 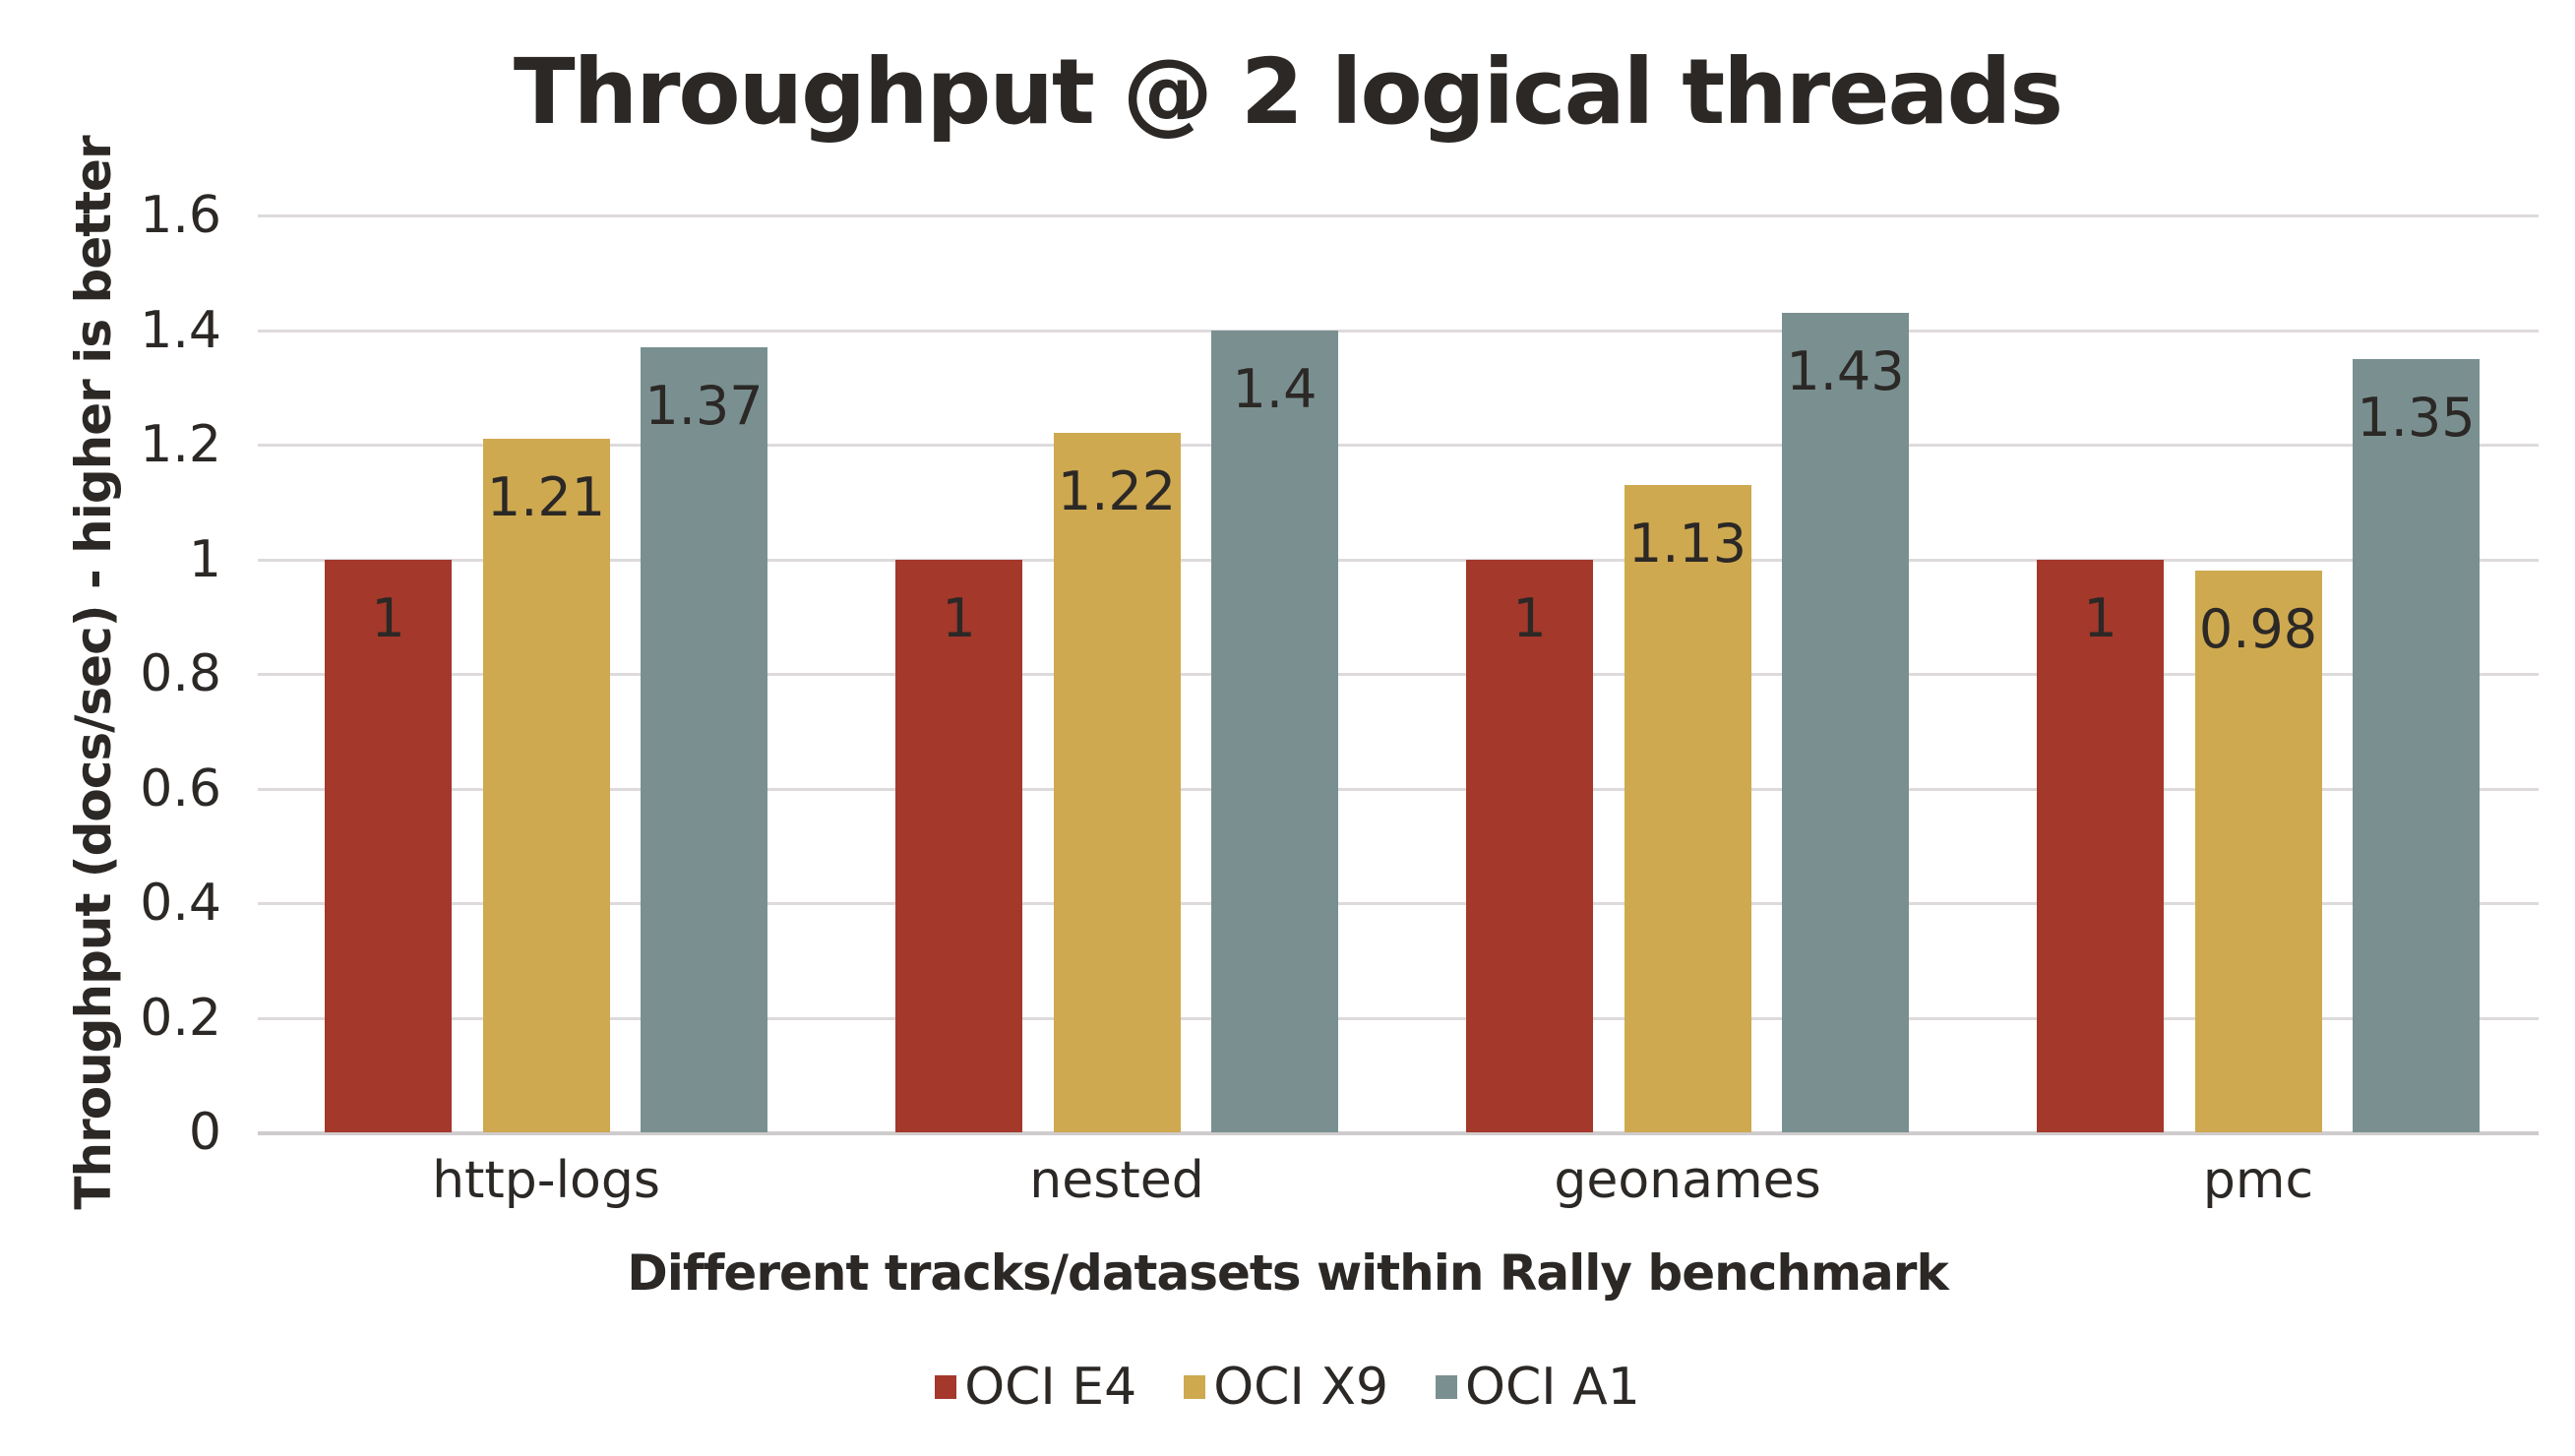 I want to click on y-tick-label: 0.2, so click(x=180, y=1018).